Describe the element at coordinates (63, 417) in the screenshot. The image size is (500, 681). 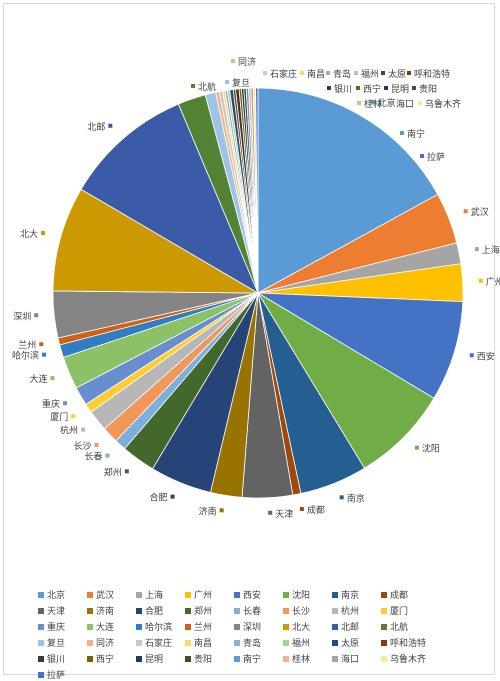
I see `data-label: 厦门` at that location.